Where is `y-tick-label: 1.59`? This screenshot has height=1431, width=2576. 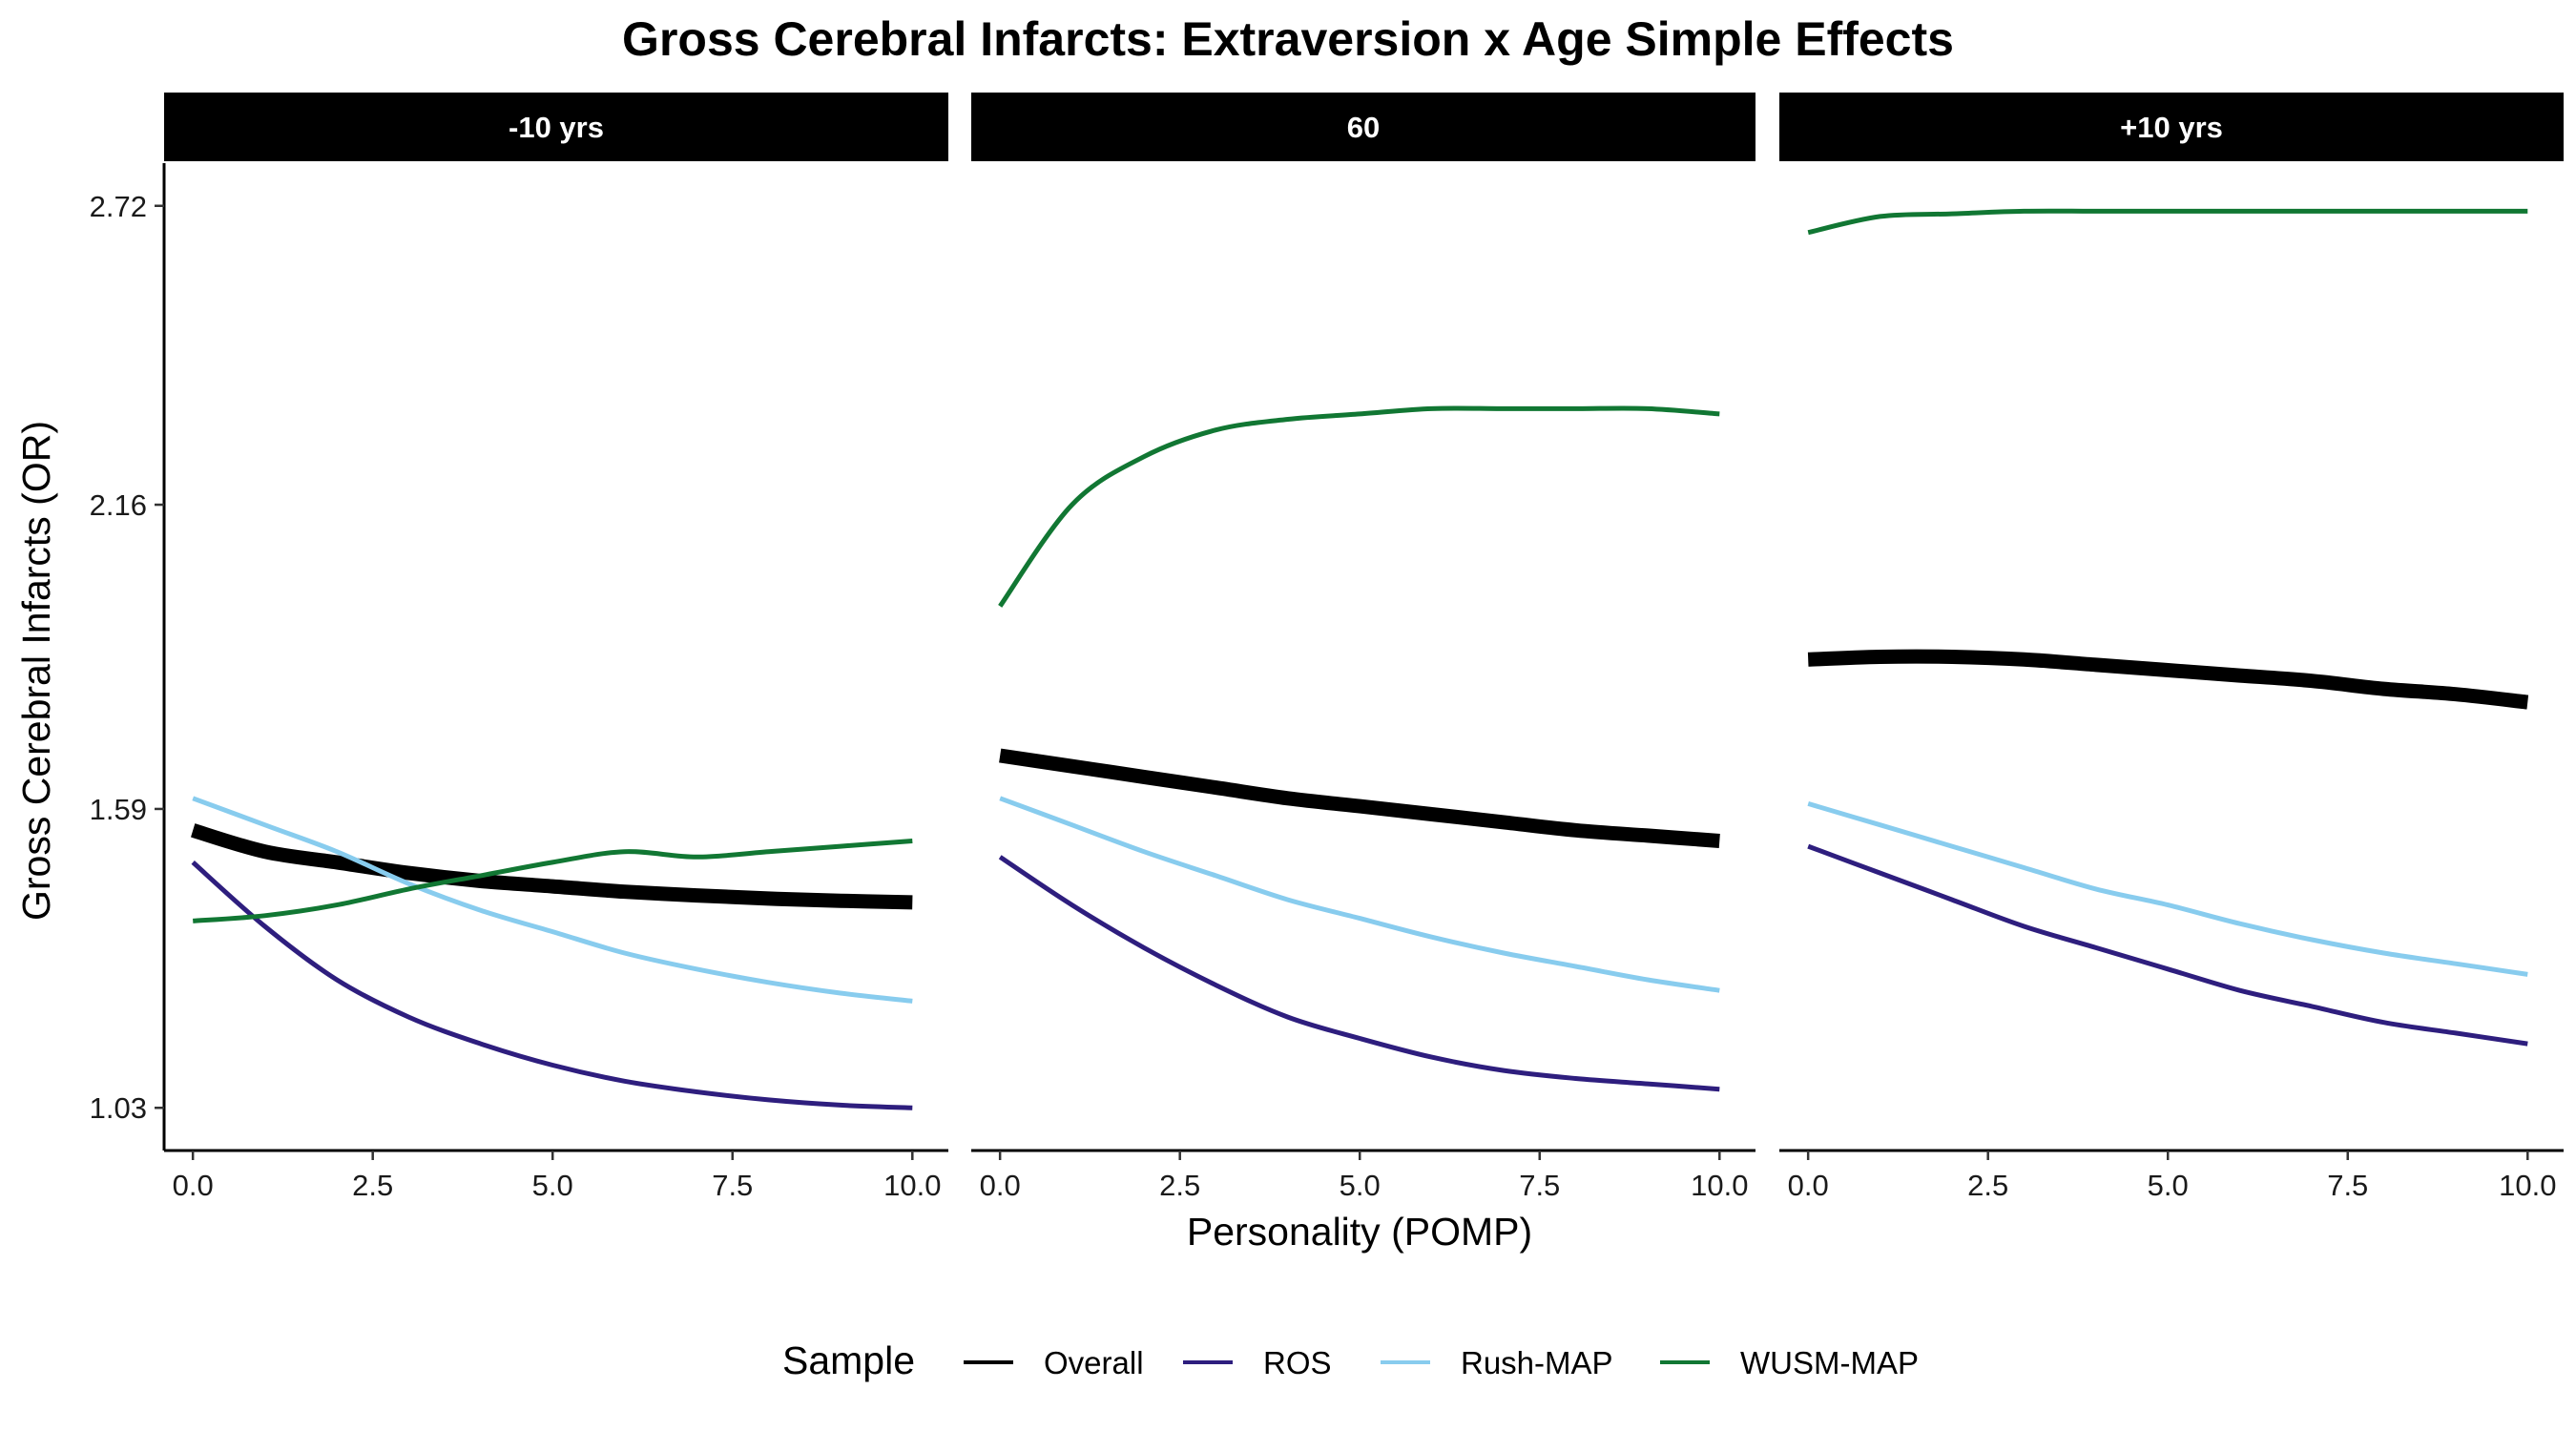 y-tick-label: 1.59 is located at coordinates (118, 809).